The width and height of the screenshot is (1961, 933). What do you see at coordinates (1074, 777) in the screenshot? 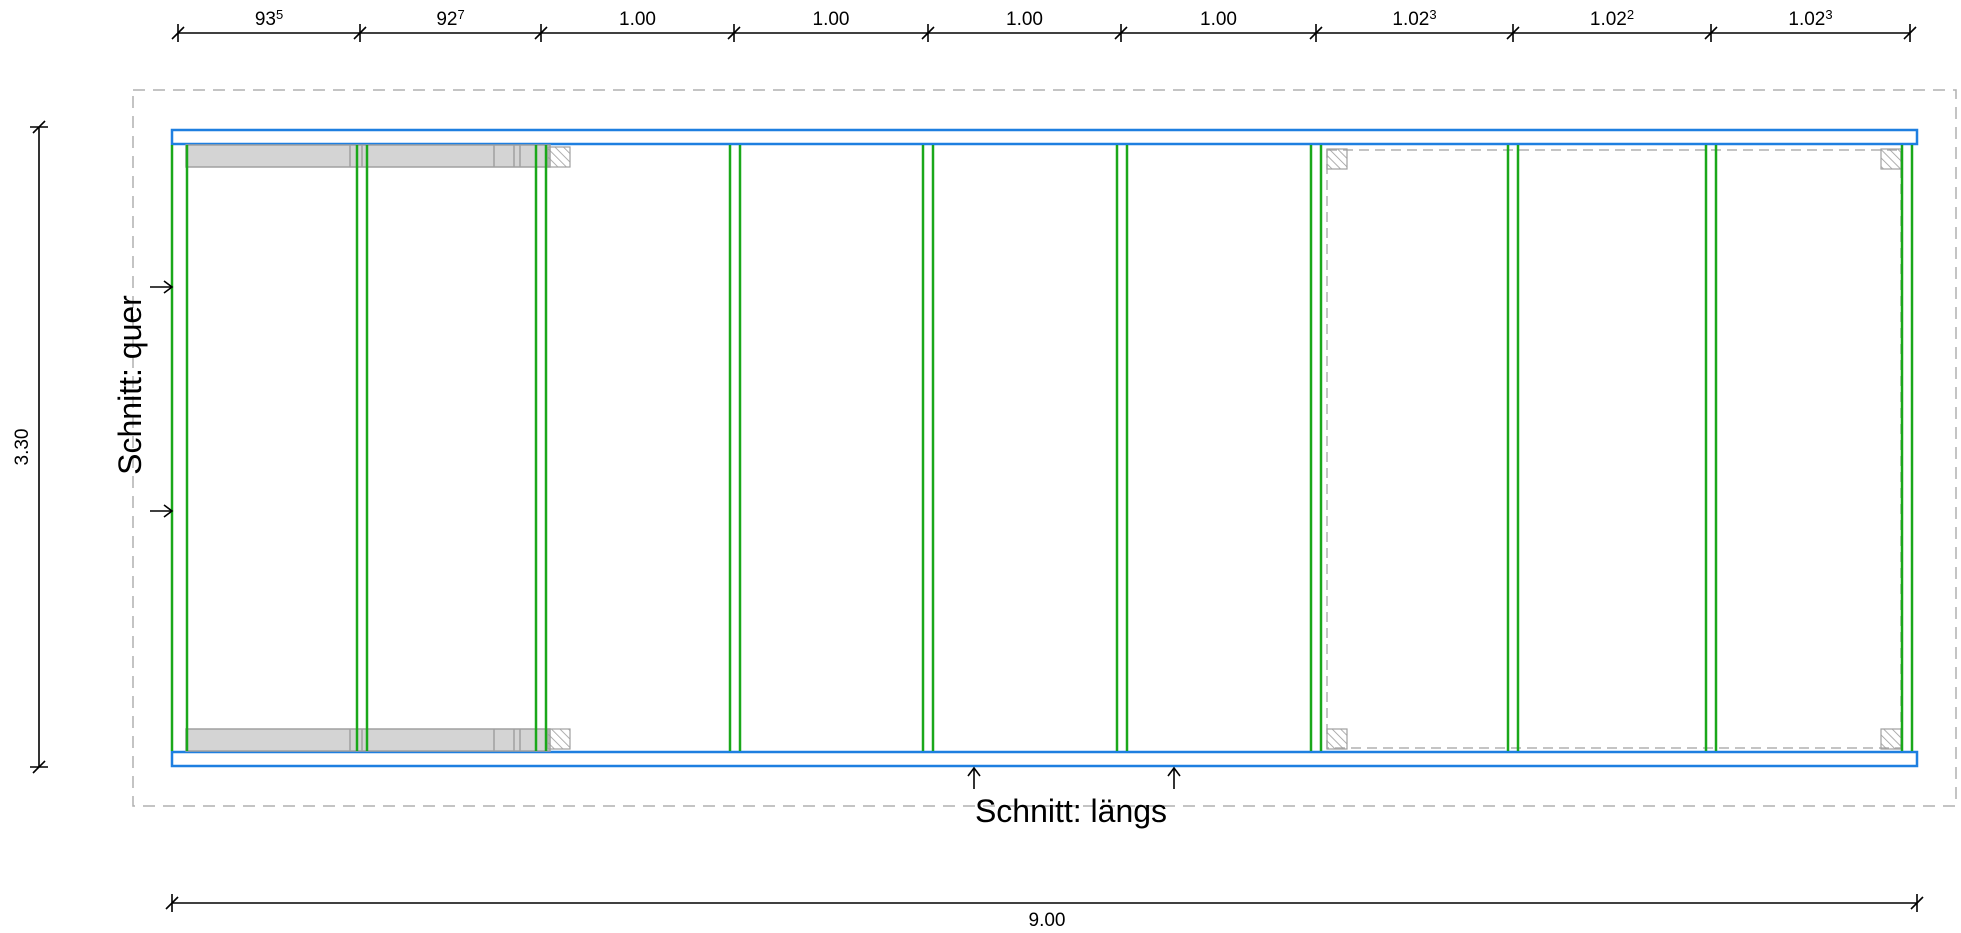
I see `section-long-arrows` at bounding box center [1074, 777].